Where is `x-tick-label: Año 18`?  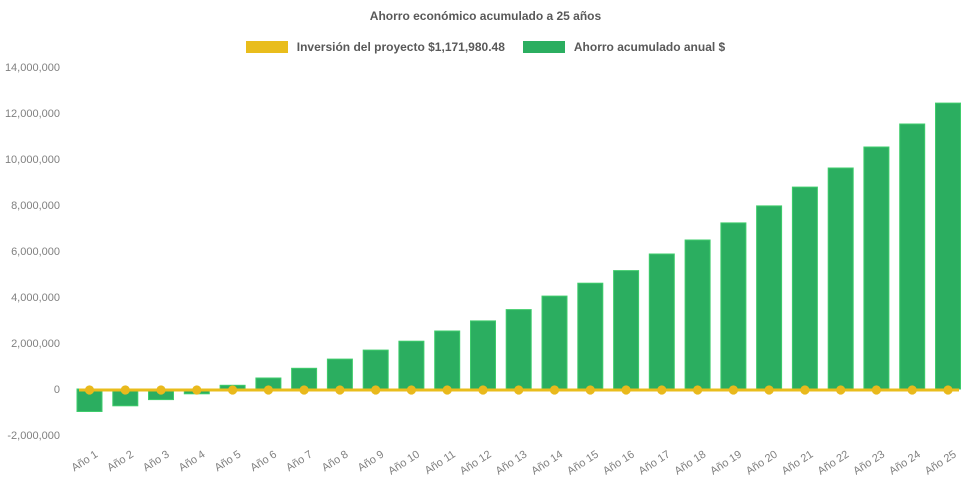 x-tick-label: Año 18 is located at coordinates (690, 462).